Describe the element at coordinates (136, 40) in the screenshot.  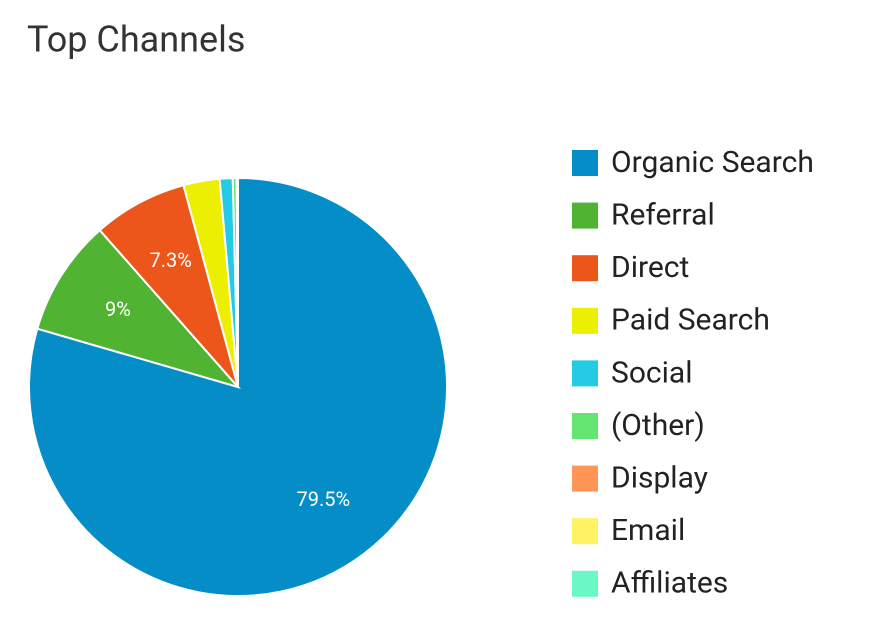
I see `chart-title: Top Channels` at that location.